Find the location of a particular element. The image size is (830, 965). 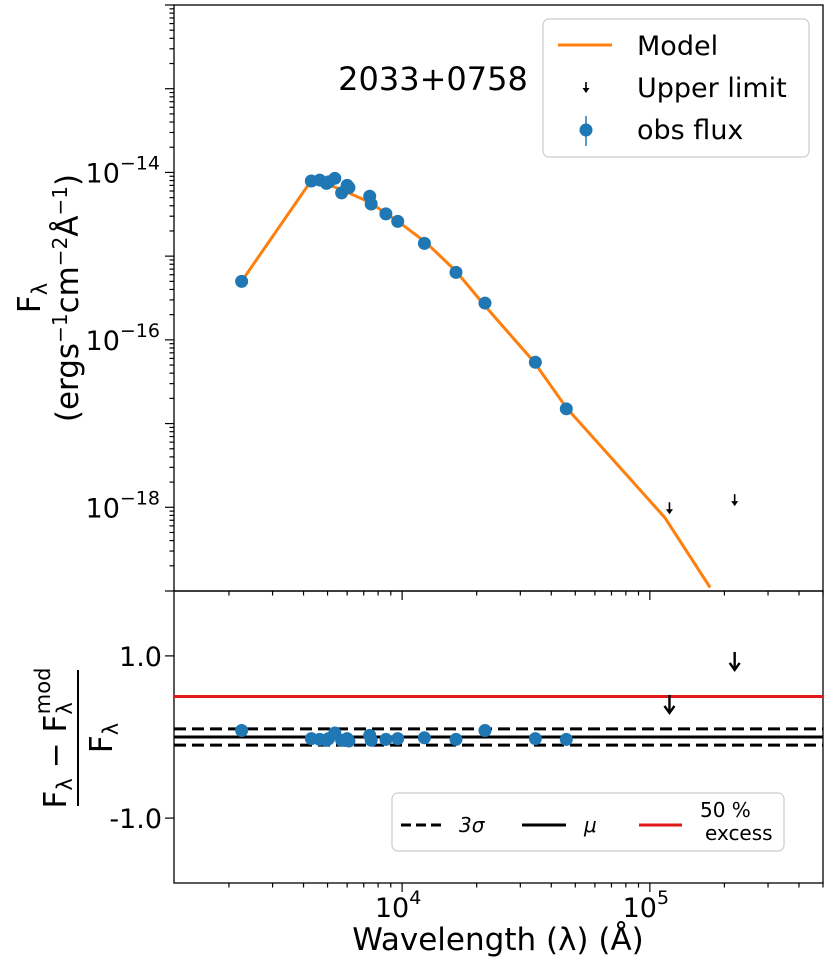

legend-excess-label-1: 50 % is located at coordinates (725, 810).